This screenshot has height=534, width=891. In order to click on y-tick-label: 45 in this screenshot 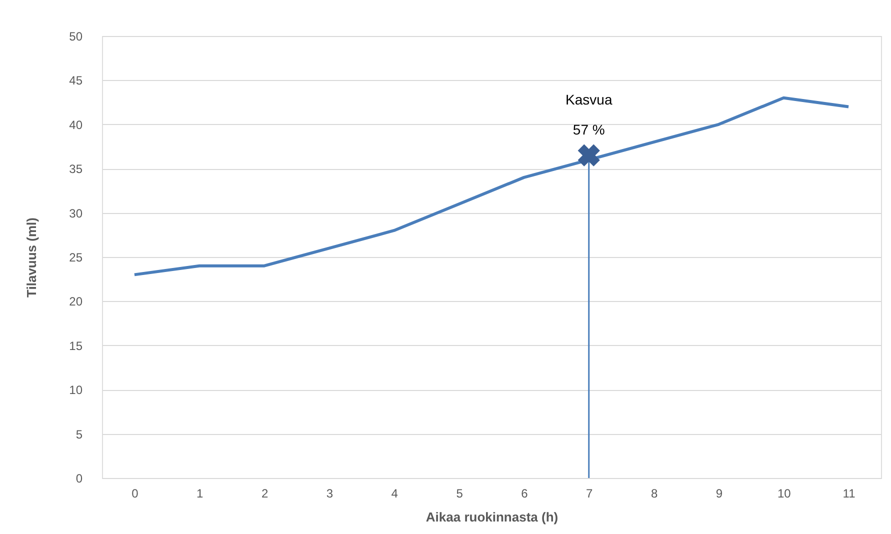, I will do `click(76, 81)`.